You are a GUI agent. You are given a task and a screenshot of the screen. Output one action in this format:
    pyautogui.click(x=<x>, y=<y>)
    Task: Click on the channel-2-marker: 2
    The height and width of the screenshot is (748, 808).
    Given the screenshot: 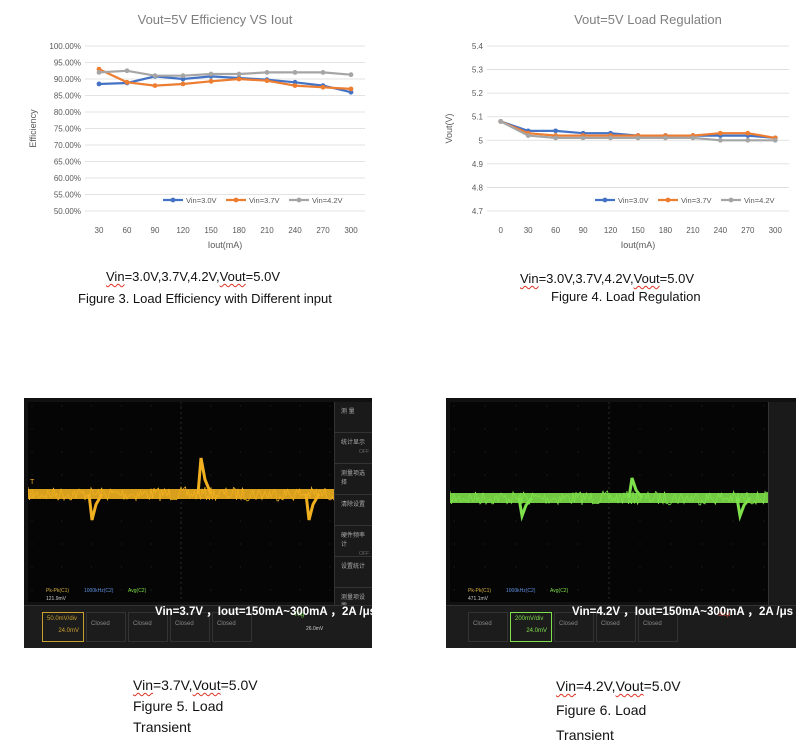 What is the action you would take?
    pyautogui.click(x=454, y=499)
    